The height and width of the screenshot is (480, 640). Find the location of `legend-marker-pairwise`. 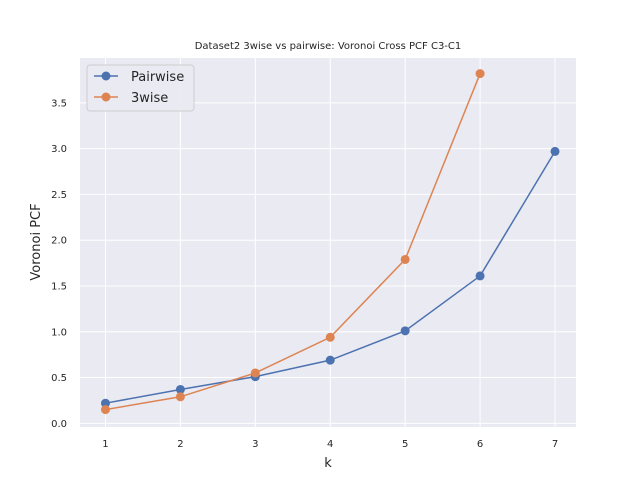

legend-marker-pairwise is located at coordinates (106, 76).